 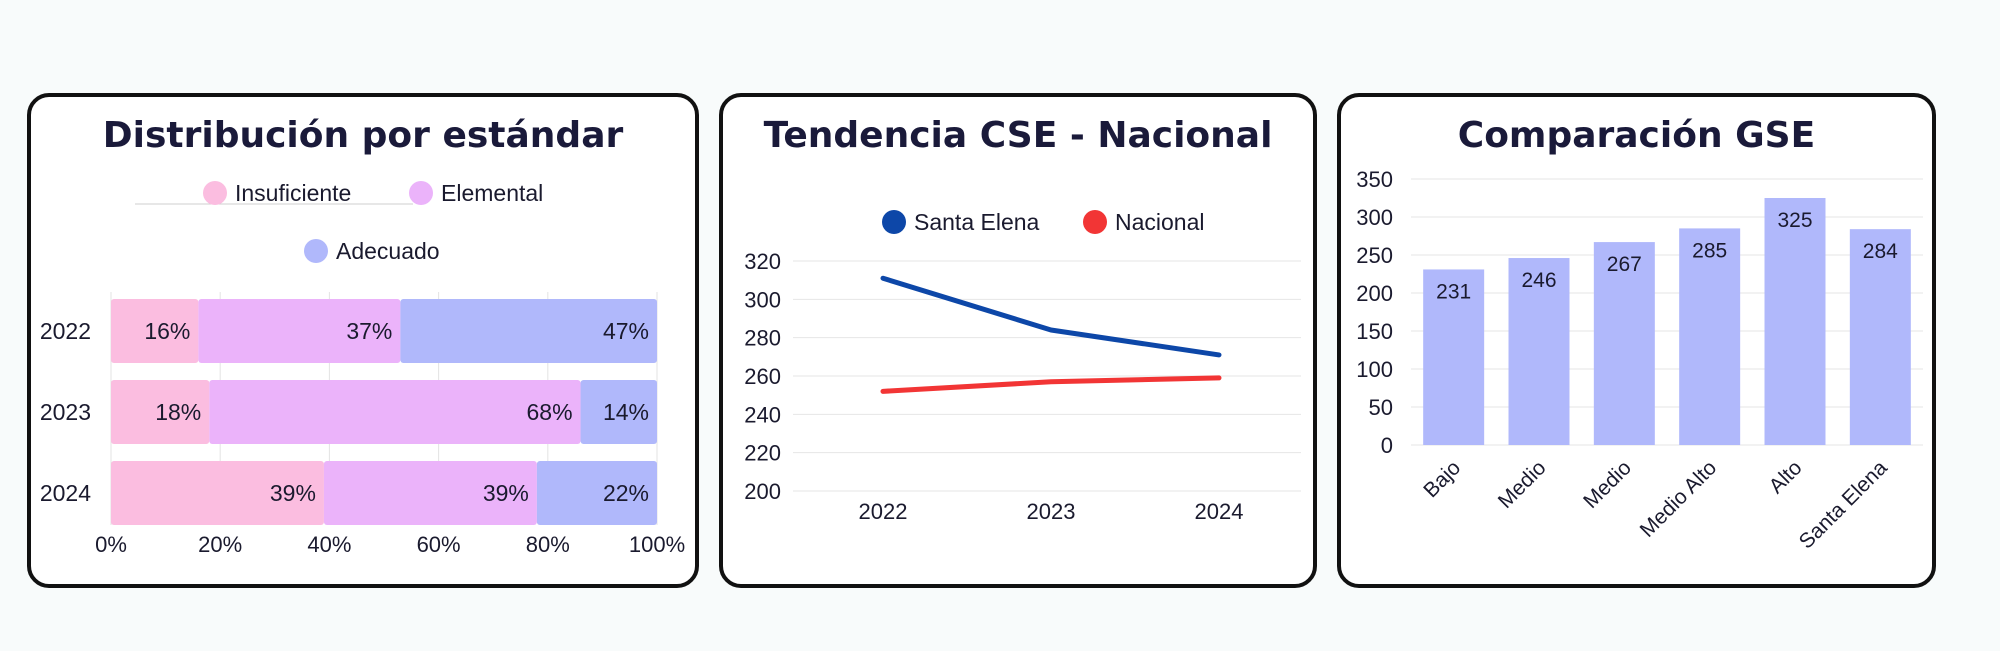 I want to click on category-label: Santa Elena, so click(x=1843, y=504).